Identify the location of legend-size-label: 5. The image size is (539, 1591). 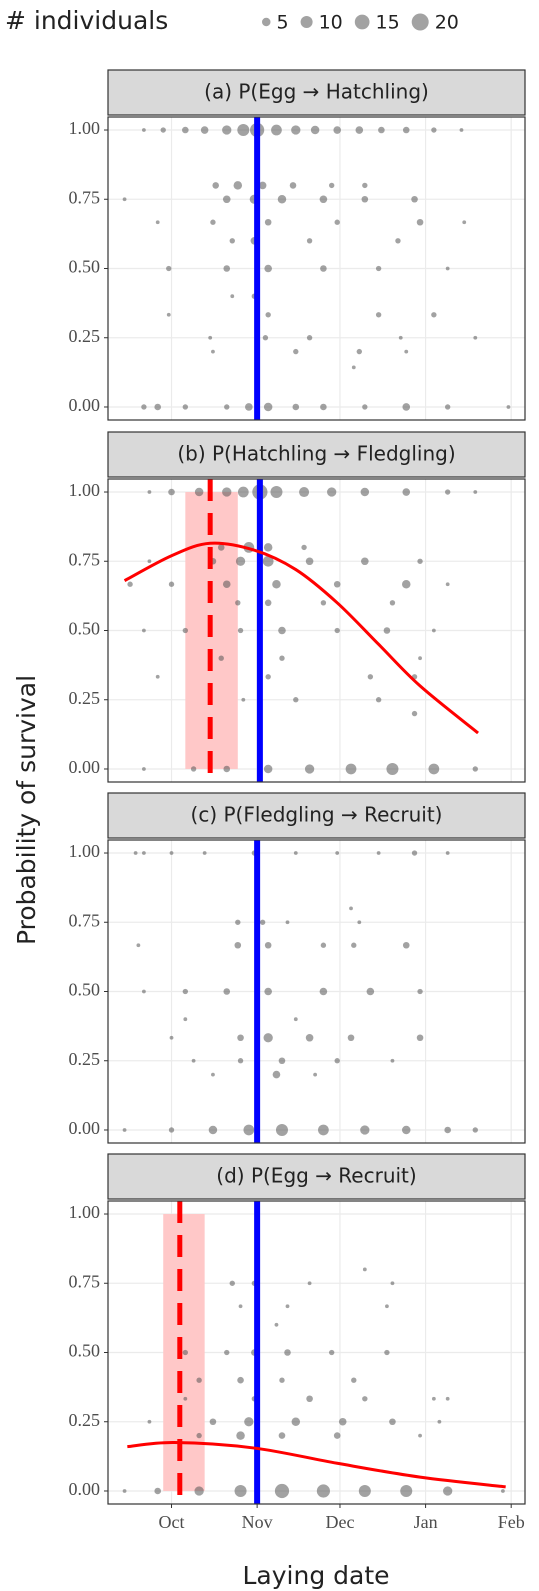
(282, 23).